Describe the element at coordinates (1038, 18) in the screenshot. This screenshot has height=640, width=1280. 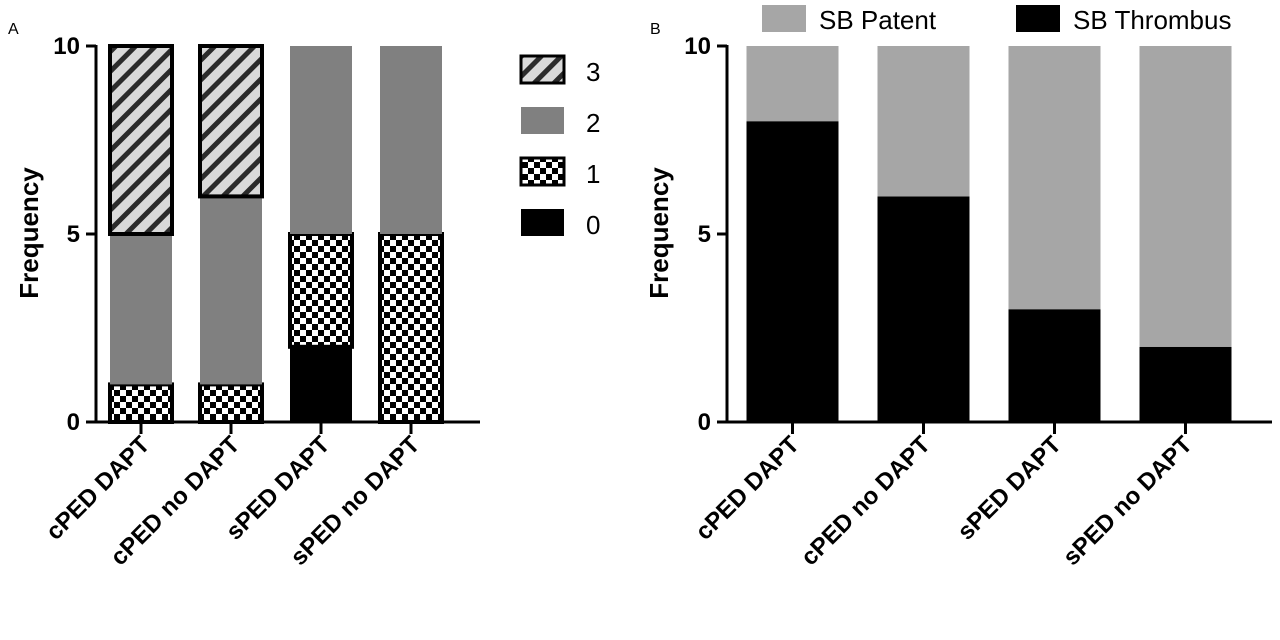
I see `panel-b-legend-swatch-sb-thrombus` at that location.